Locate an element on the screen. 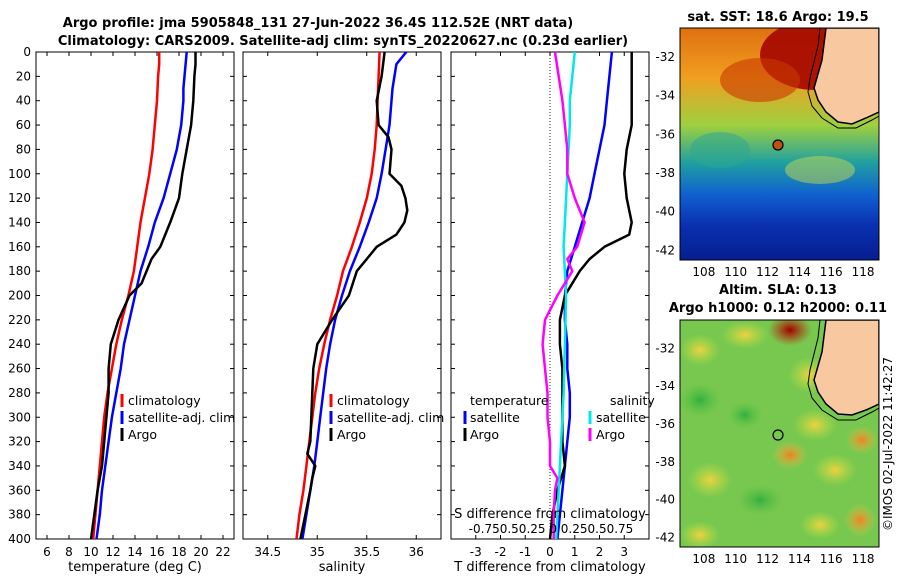 This screenshot has height=580, width=900. salinity-axis-label: salinity is located at coordinates (342, 567).